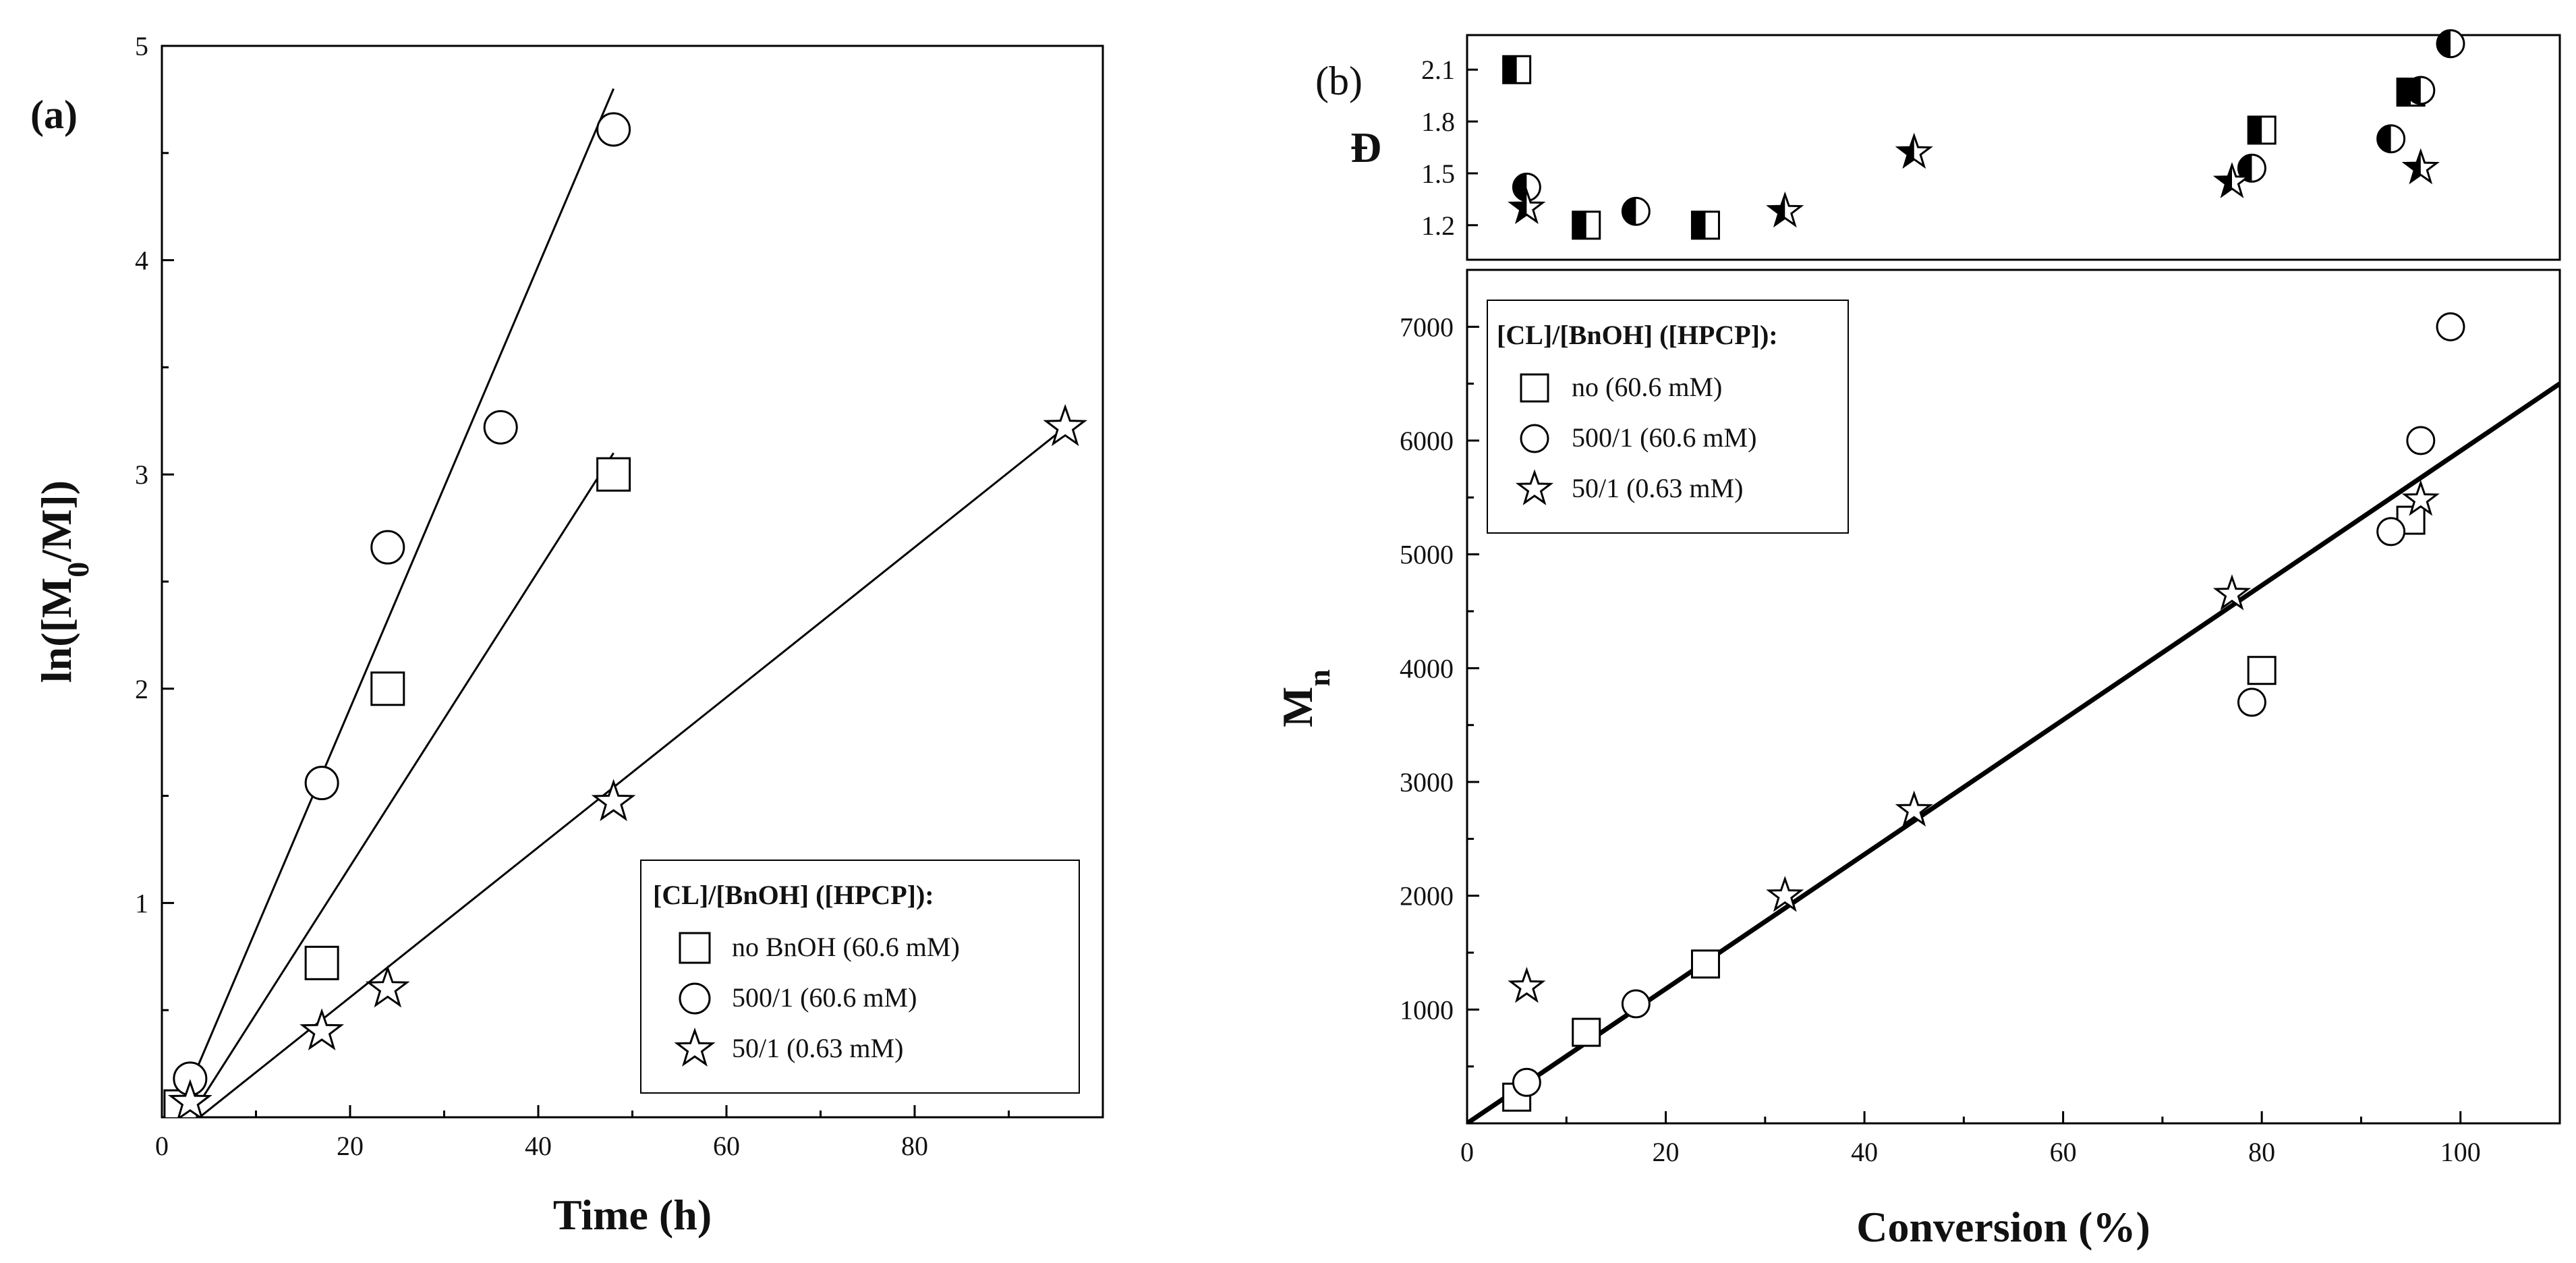 The image size is (2576, 1263). Describe the element at coordinates (401, 785) in the screenshot. I see `chart-a-fit-line-square` at that location.